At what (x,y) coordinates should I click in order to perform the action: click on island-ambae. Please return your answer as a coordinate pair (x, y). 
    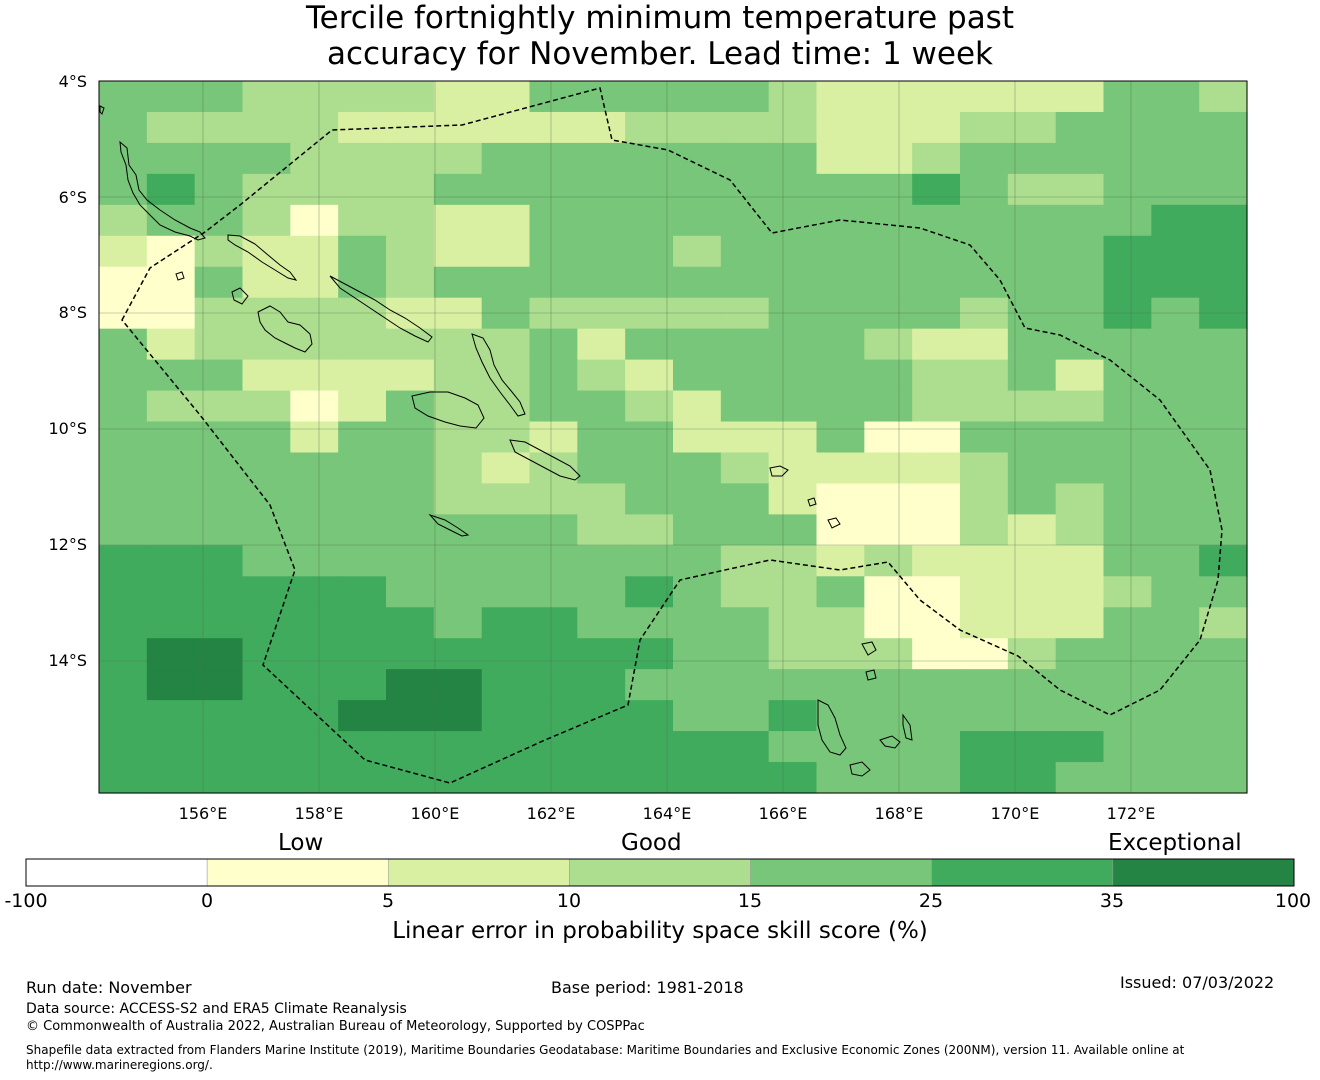
    Looking at the image, I should click on (907, 727).